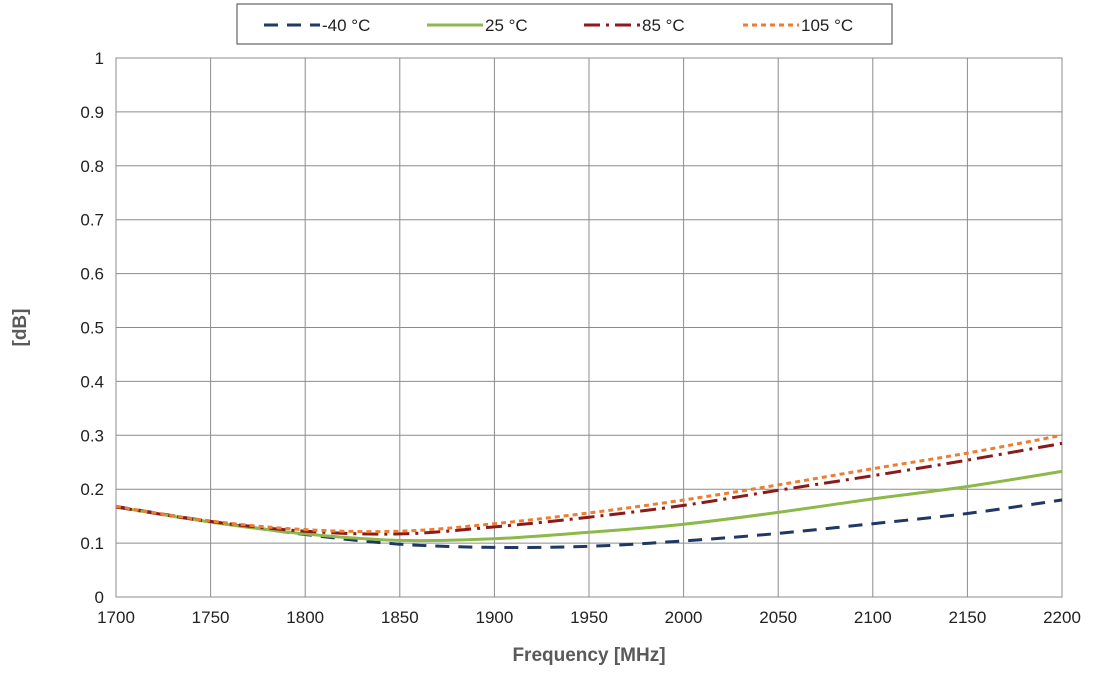 This screenshot has height=681, width=1093. I want to click on x-tick-label: 1850, so click(400, 617).